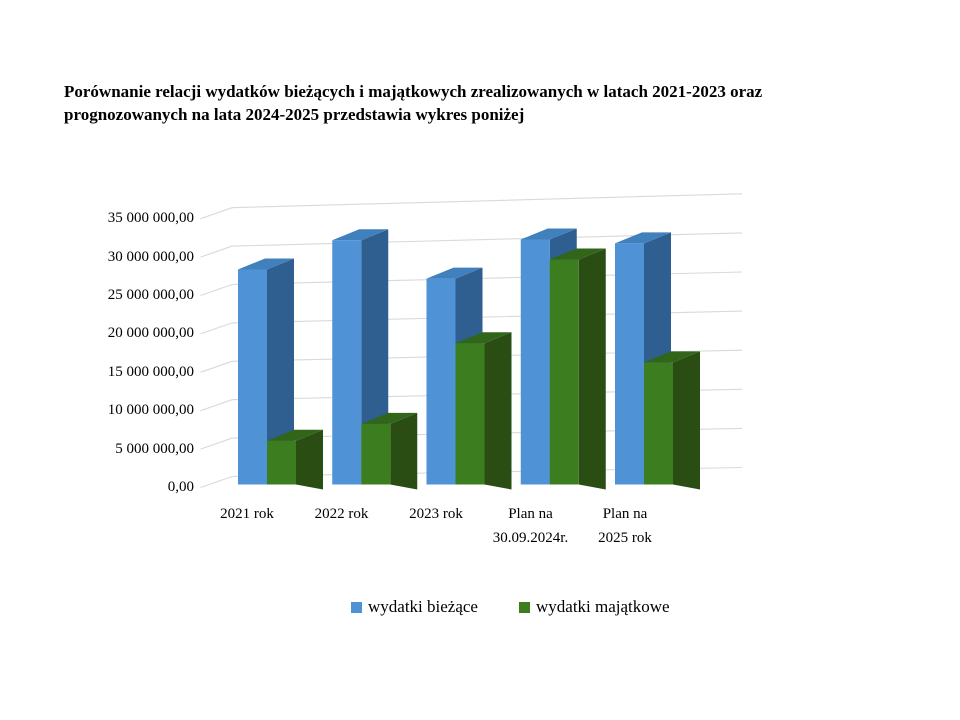 This screenshot has width=960, height=720. I want to click on bar-wydatki-majątkowe-4, so click(577, 369).